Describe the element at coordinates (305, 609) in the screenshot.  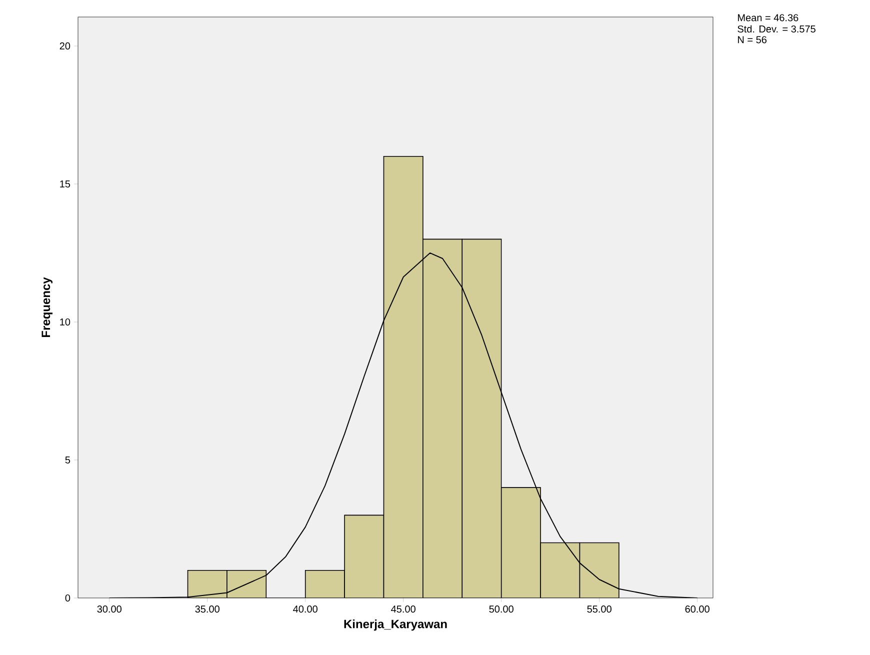
I see `x-tick-label: 40.00` at that location.